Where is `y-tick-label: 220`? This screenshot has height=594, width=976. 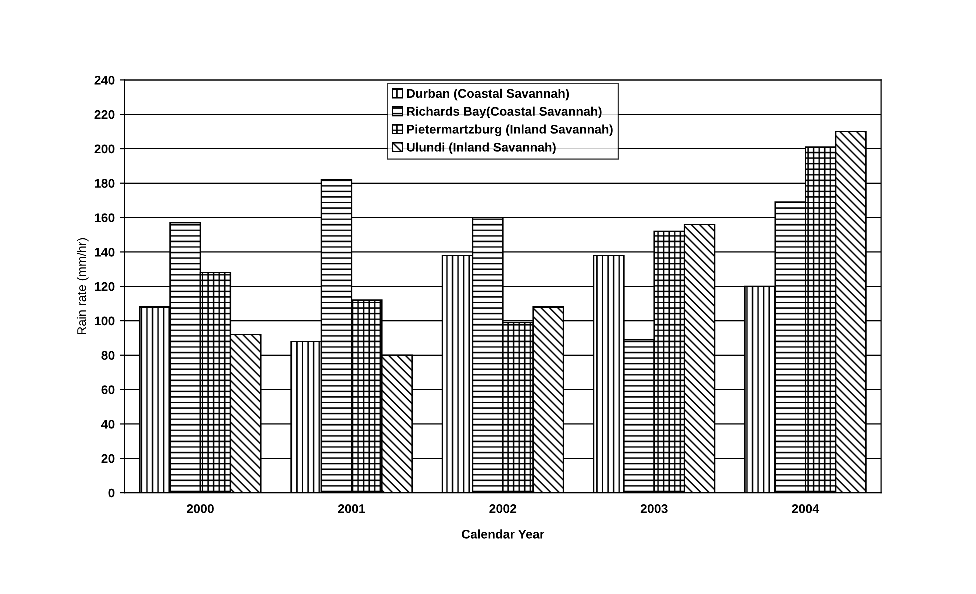
y-tick-label: 220 is located at coordinates (104, 115).